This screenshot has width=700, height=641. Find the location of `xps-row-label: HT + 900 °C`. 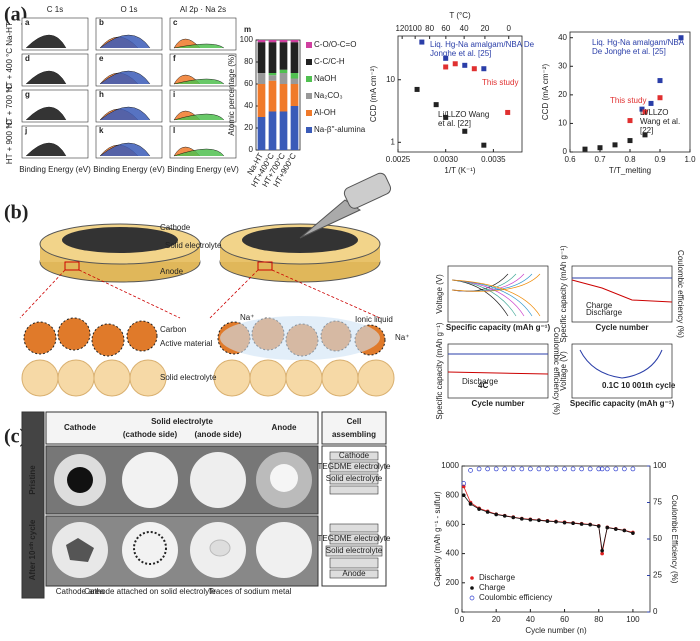

xps-row-label: HT + 900 °C is located at coordinates (9, 142).